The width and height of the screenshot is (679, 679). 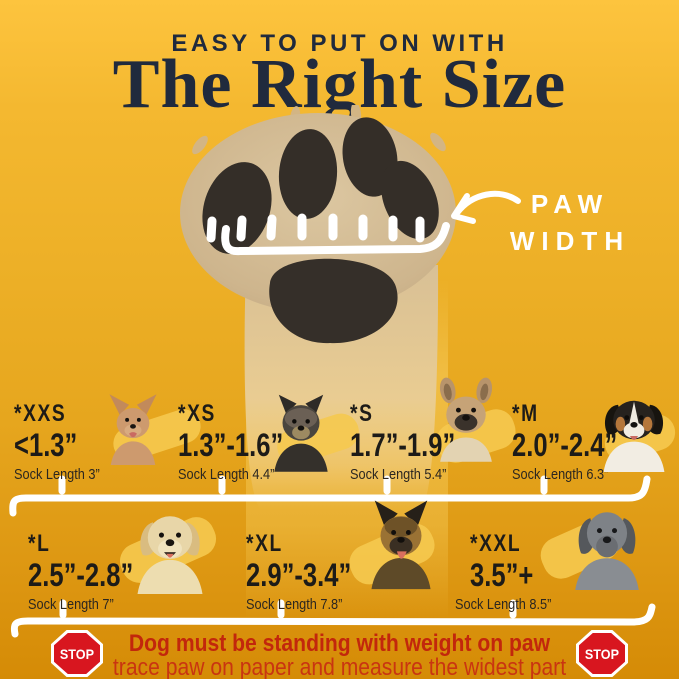 What do you see at coordinates (299, 575) in the screenshot?
I see `size-range: 2.9”-3.4”` at bounding box center [299, 575].